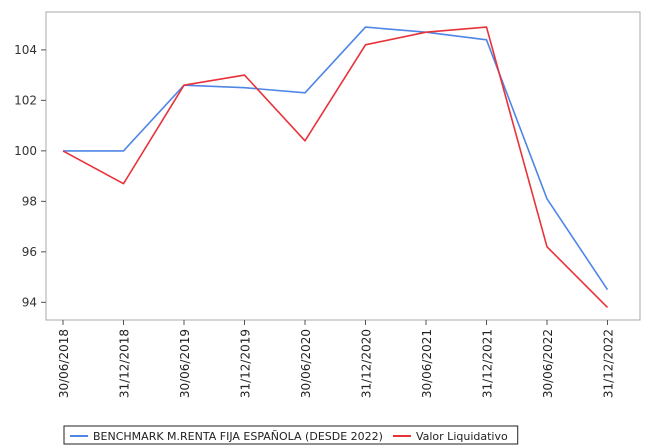 The height and width of the screenshot is (445, 645). I want to click on x-tick-label: 30/06/2022, so click(548, 363).